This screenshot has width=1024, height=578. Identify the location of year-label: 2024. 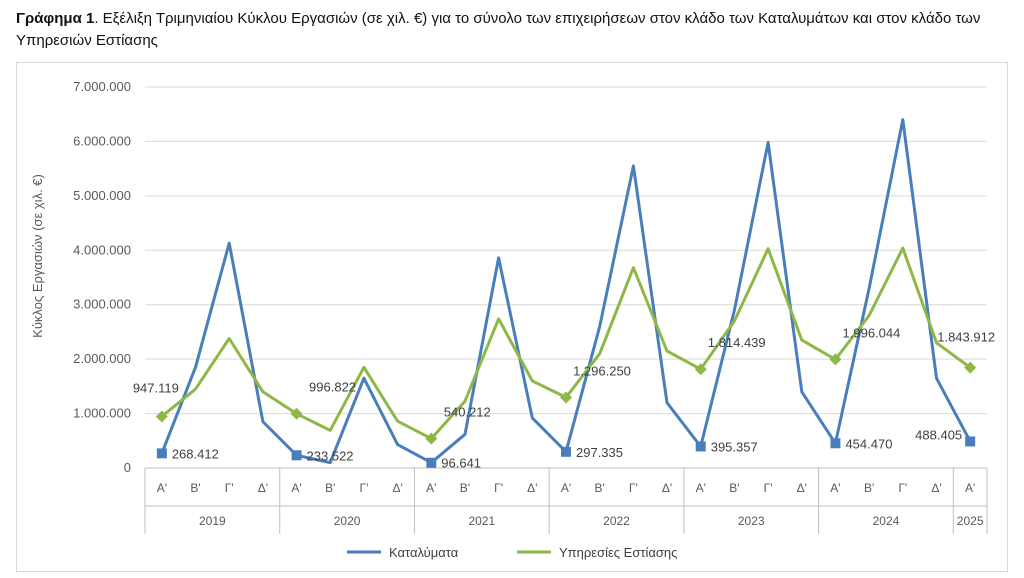
(886, 521).